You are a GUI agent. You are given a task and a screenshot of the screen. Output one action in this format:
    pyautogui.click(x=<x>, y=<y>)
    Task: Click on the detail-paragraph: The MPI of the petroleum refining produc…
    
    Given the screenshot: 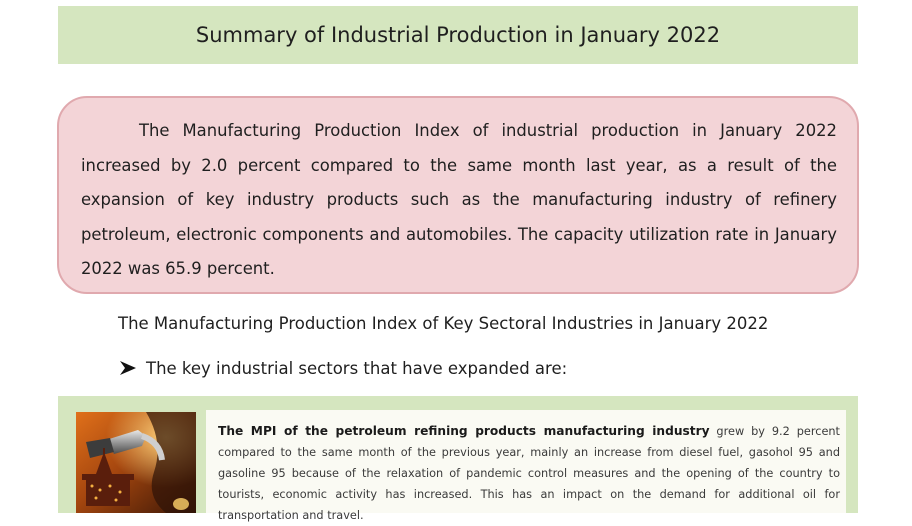 What is the action you would take?
    pyautogui.click(x=529, y=473)
    